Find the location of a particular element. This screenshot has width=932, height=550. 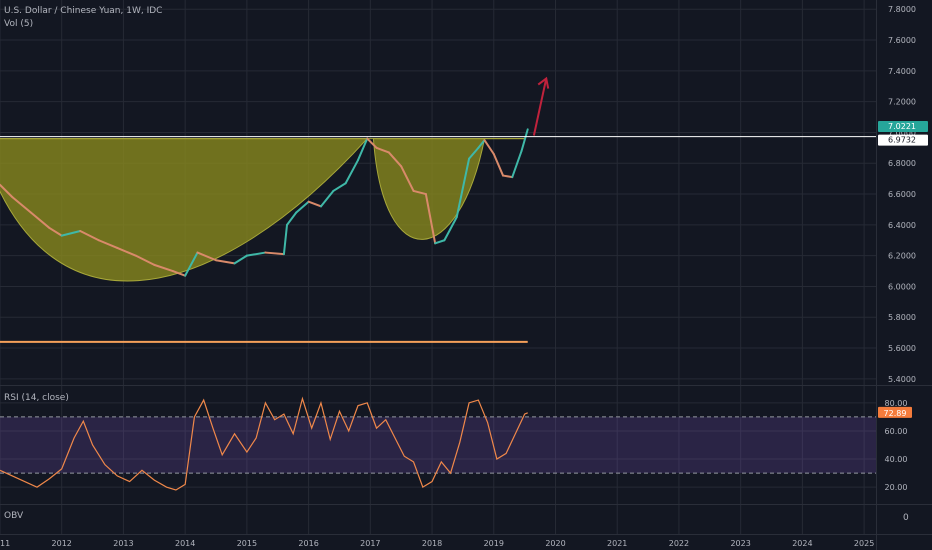

price-tick-label: 7.4000 is located at coordinates (902, 71).